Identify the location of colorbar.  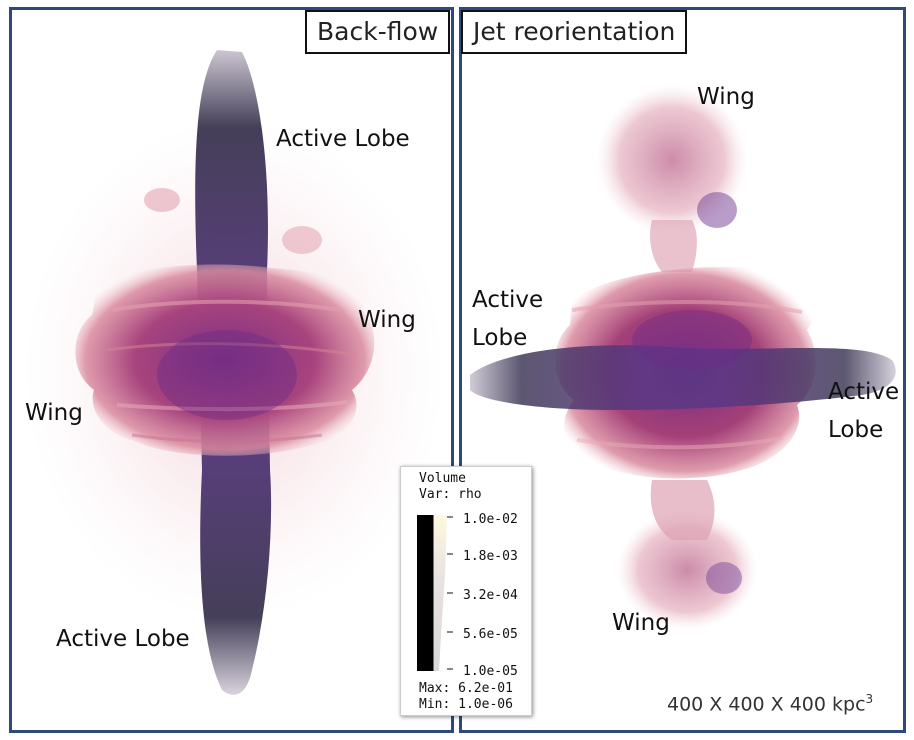
(435, 593).